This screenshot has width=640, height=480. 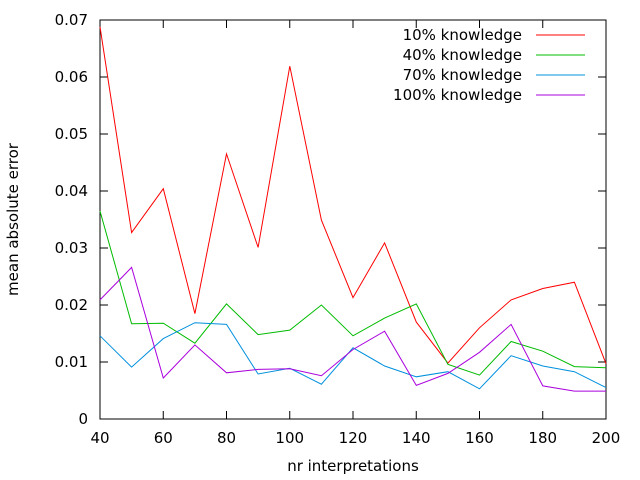 I want to click on legend-label-1: 10% knowledge, so click(x=462, y=35).